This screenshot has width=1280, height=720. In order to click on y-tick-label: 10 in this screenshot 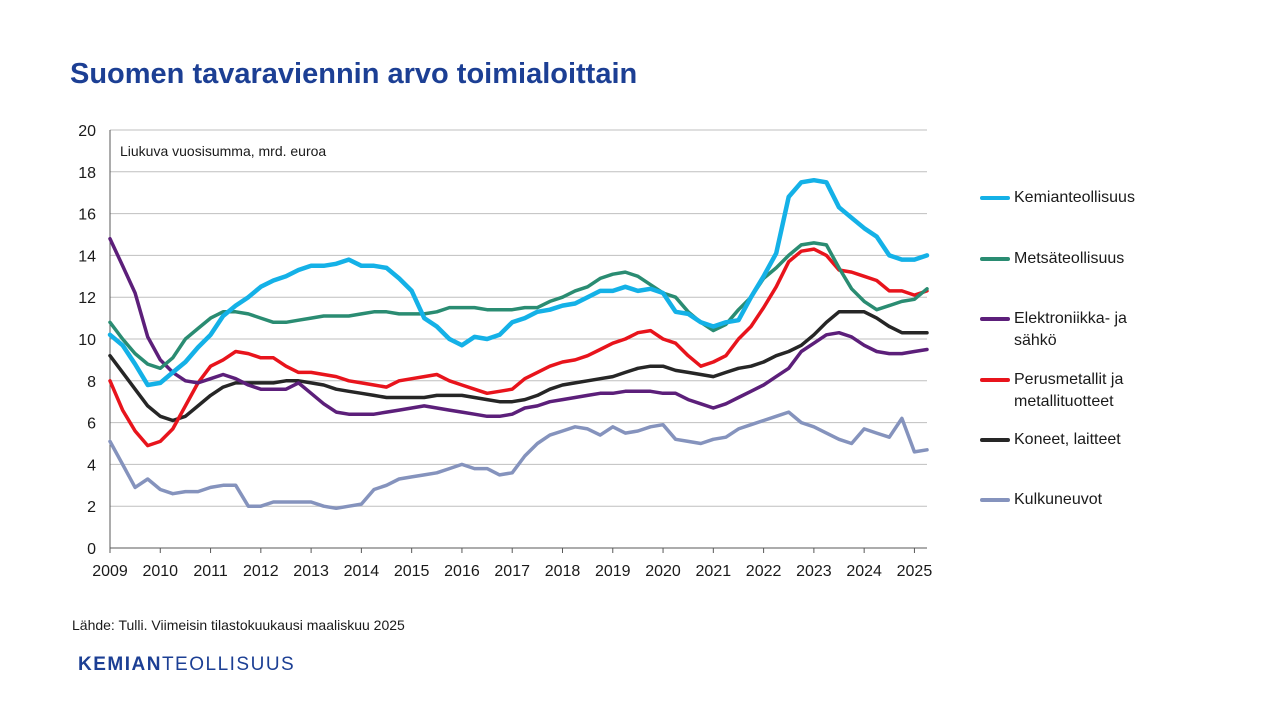, I will do `click(87, 340)`.